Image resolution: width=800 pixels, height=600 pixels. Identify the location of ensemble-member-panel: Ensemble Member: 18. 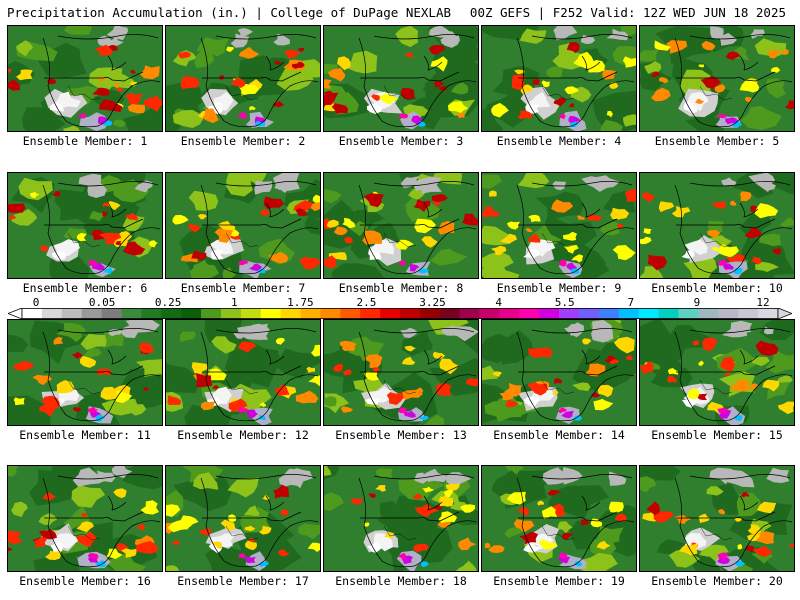
(401, 526).